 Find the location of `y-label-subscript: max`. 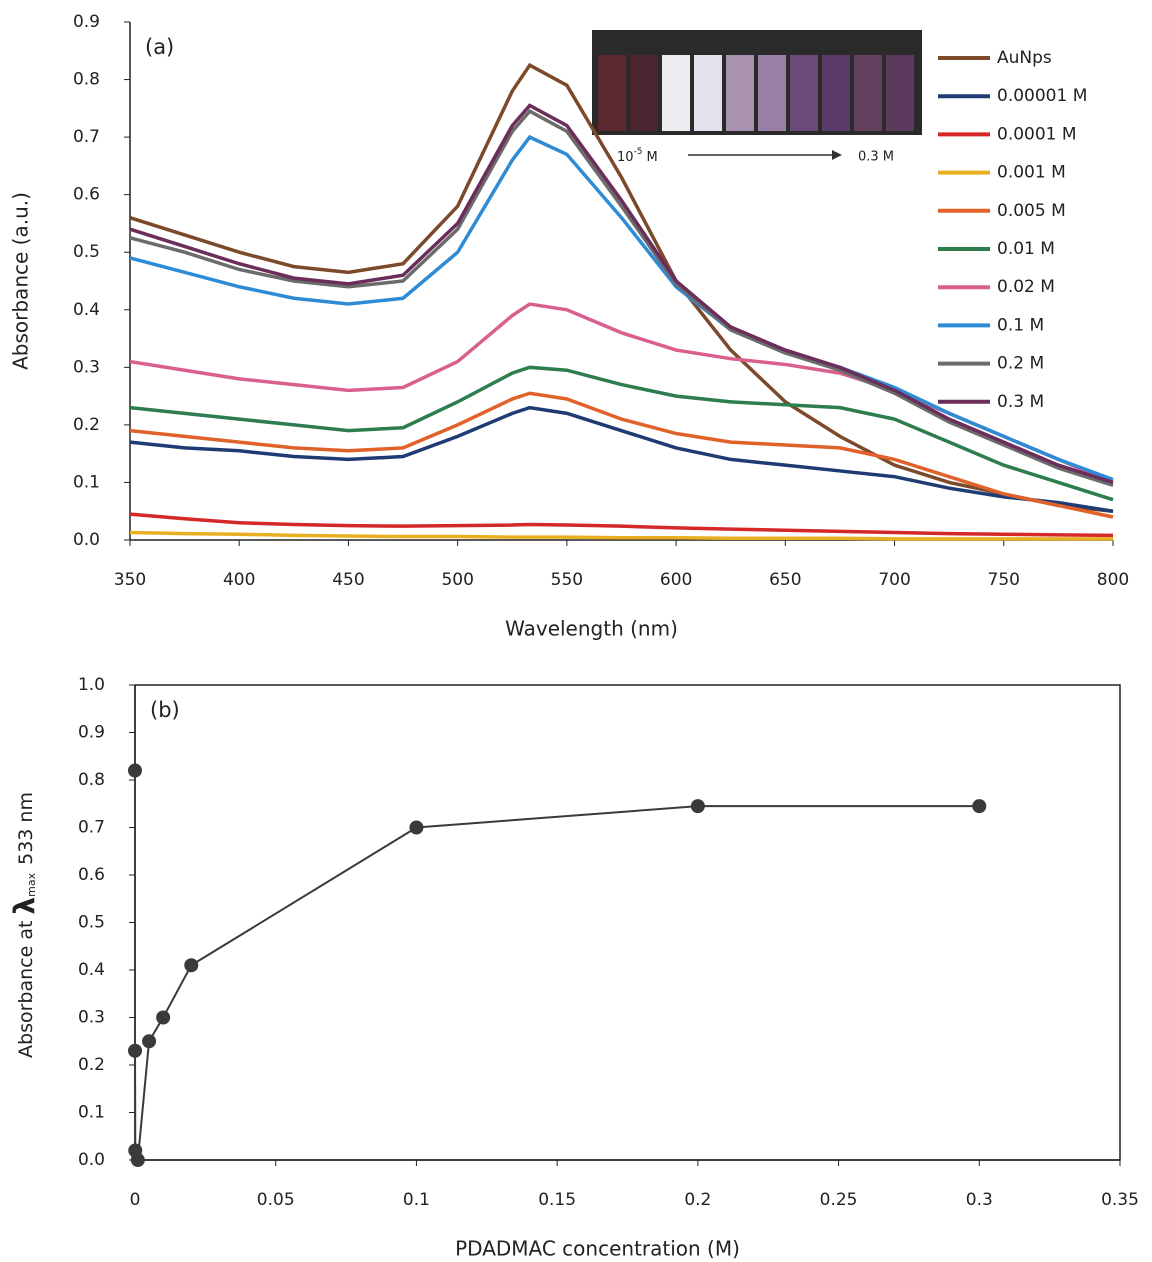

y-label-subscript: max is located at coordinates (31, 884).